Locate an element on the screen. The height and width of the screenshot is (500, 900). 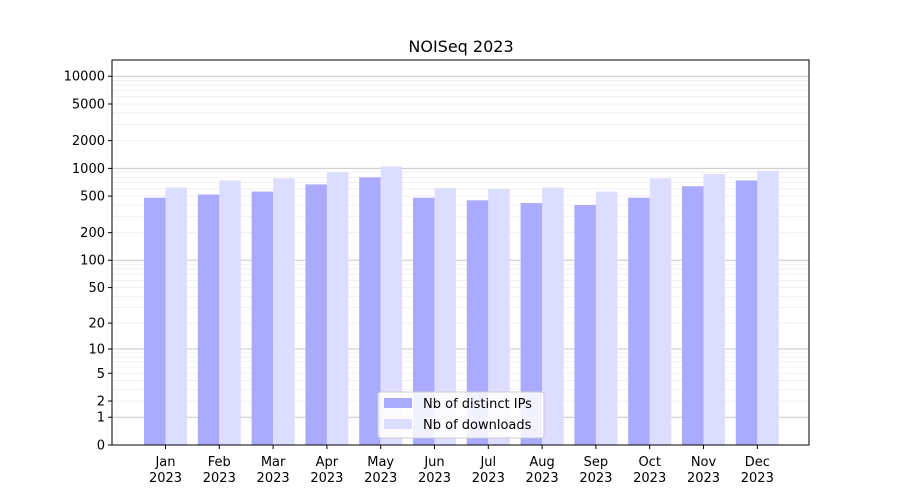
y-tick-label: 2 is located at coordinates (101, 402).